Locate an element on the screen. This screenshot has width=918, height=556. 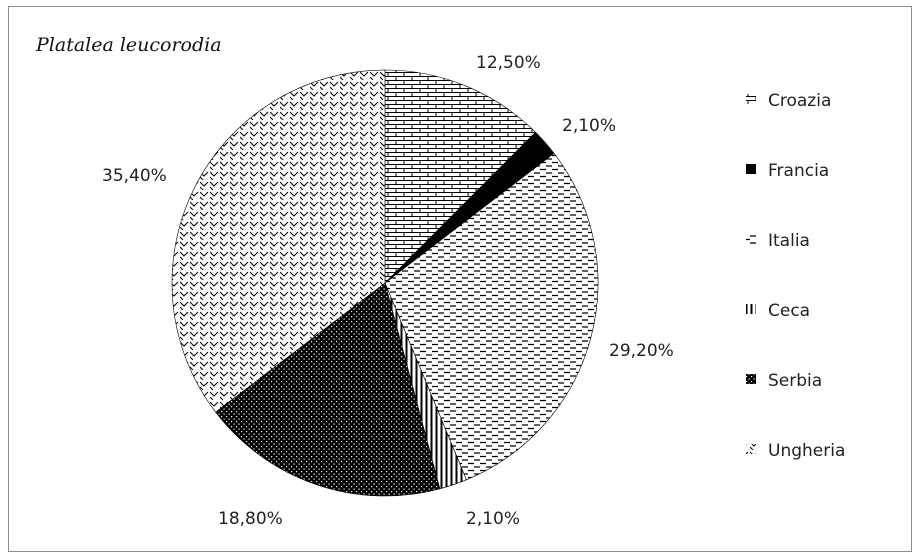
legend-swatch-francia is located at coordinates (751, 169).